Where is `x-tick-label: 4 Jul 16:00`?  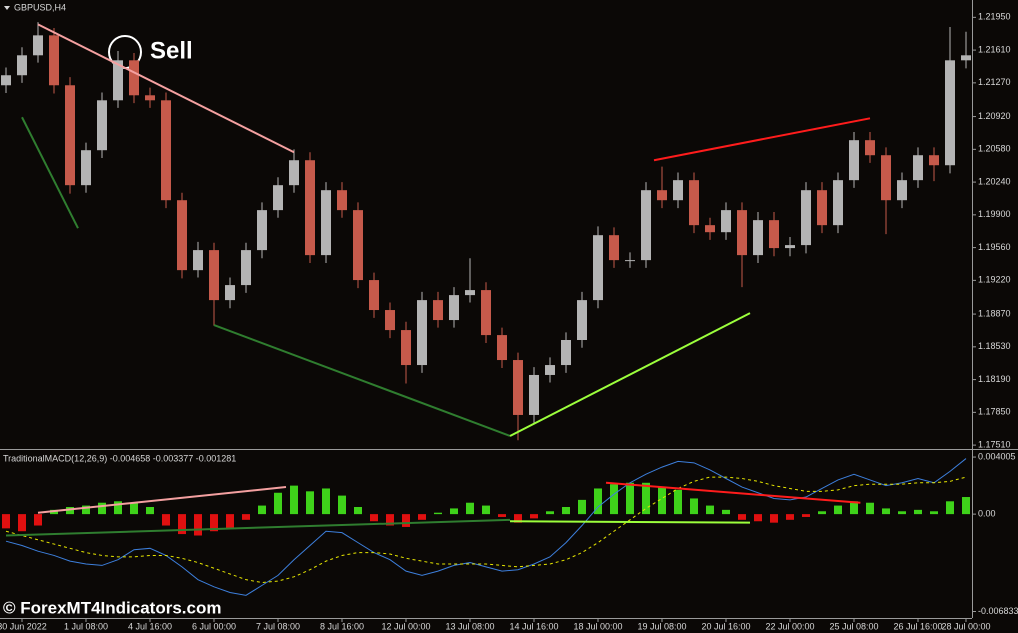
x-tick-label: 4 Jul 16:00 is located at coordinates (150, 626).